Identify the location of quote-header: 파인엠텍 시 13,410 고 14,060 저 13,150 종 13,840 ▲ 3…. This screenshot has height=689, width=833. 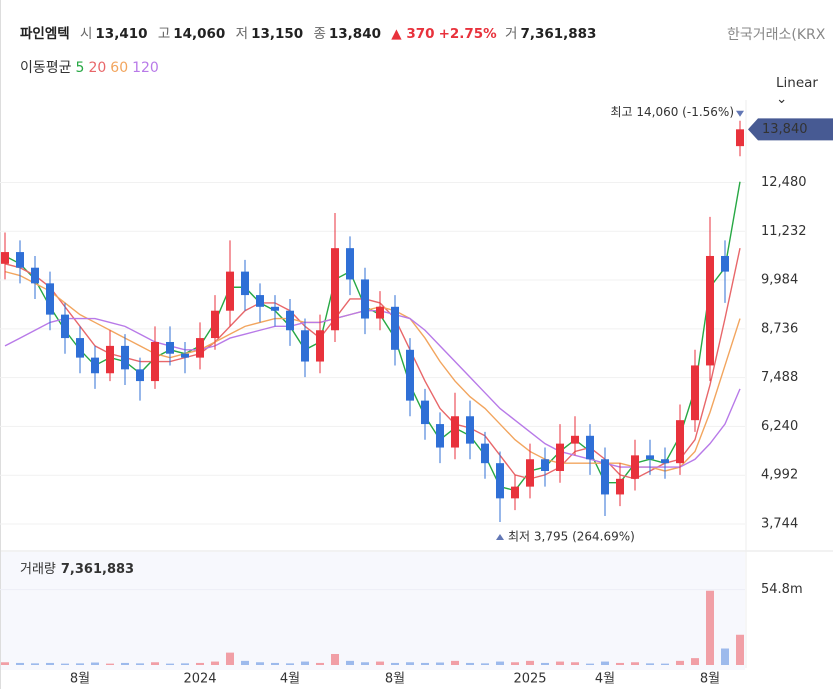
(311, 32).